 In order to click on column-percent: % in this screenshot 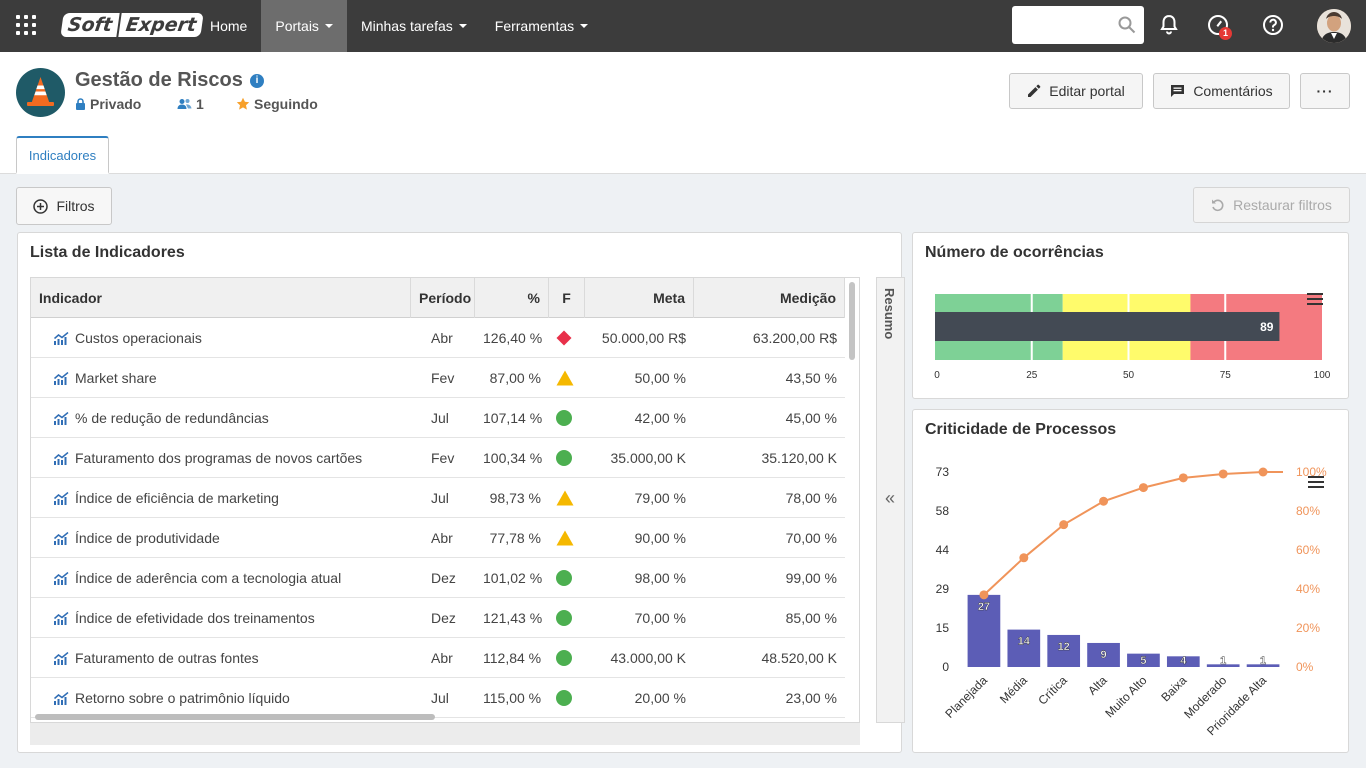, I will do `click(512, 298)`.